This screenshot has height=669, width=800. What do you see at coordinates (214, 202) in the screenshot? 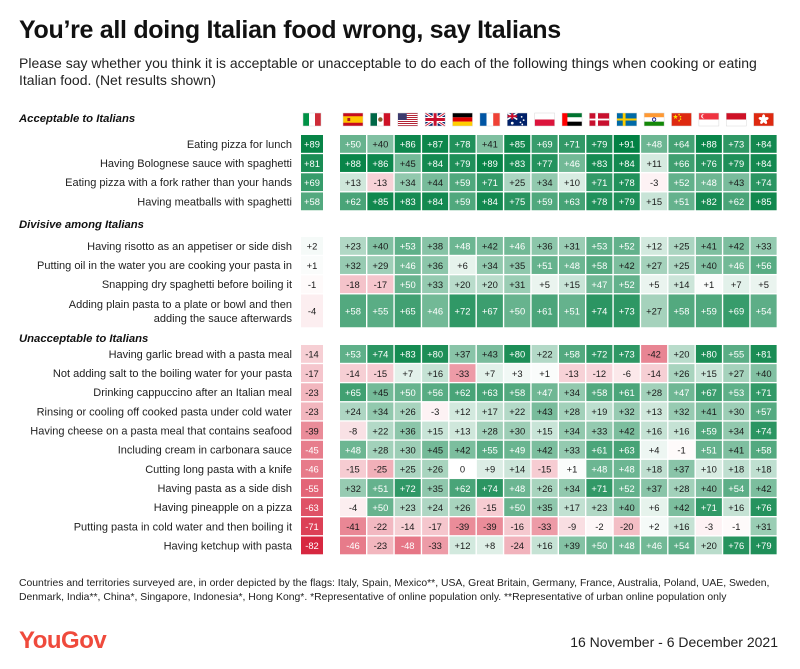
I see `row-label: Having meatballs with spaghetti` at bounding box center [214, 202].